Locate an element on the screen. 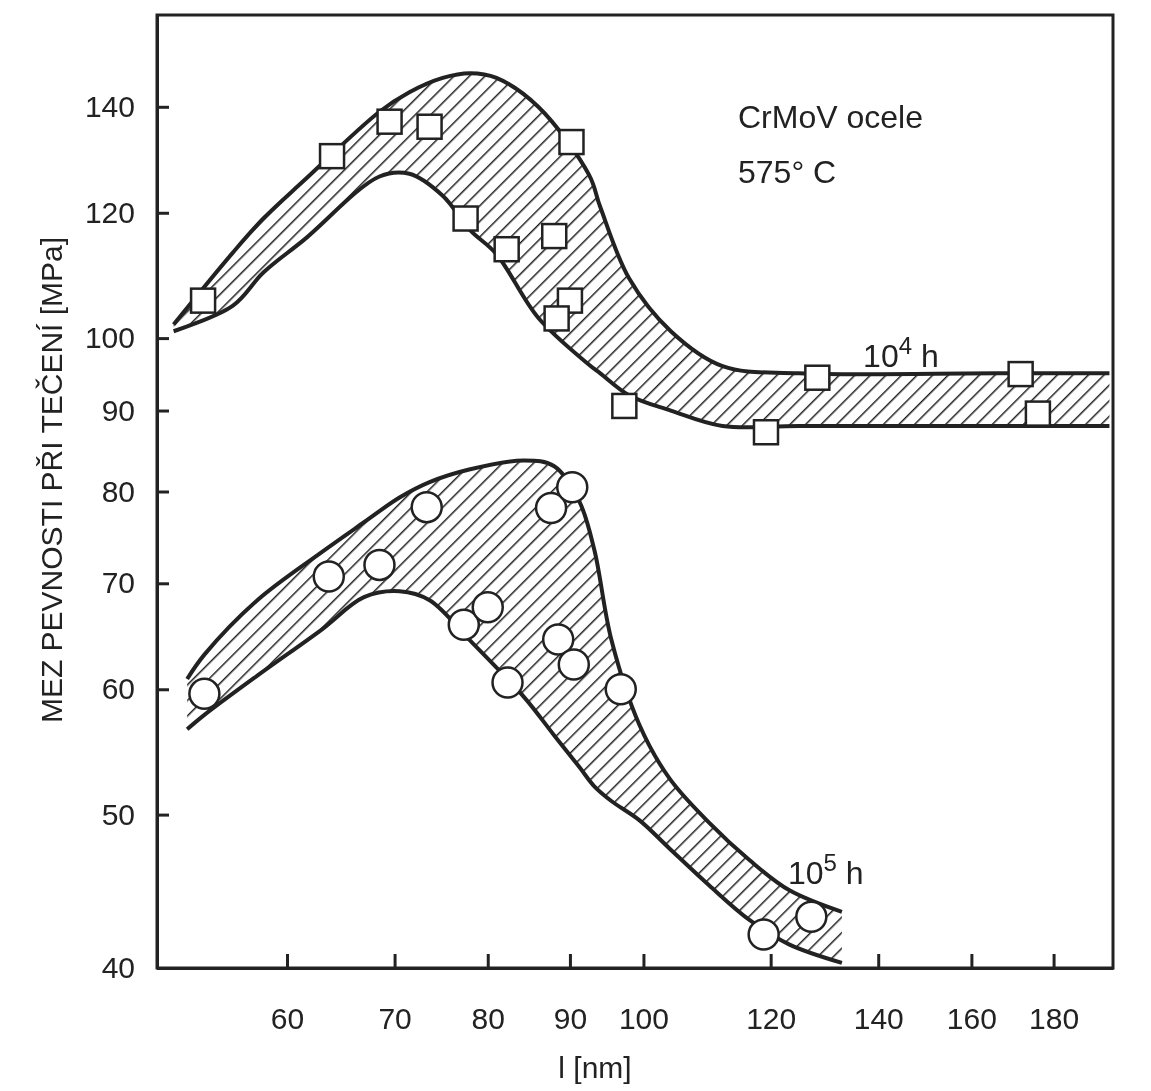 The width and height of the screenshot is (1151, 1091). x-tick-label: 60 is located at coordinates (287, 1019).